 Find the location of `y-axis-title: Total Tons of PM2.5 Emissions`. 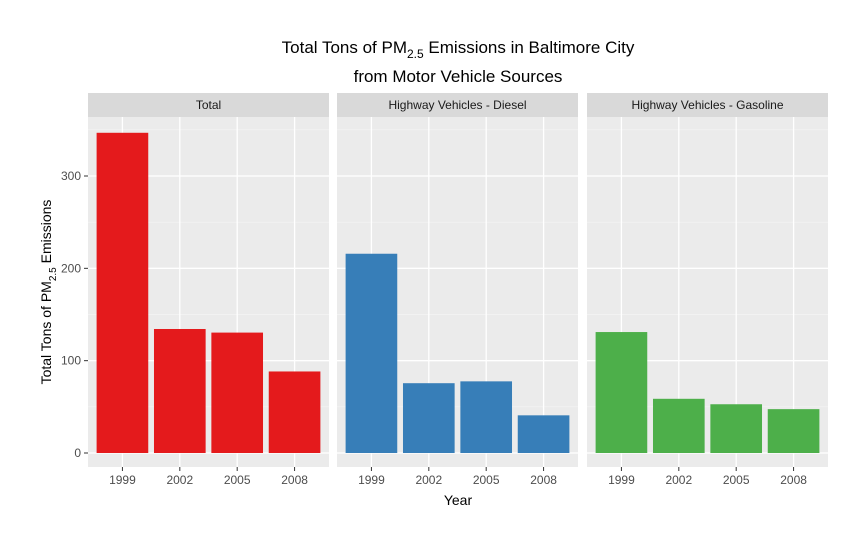

y-axis-title: Total Tons of PM2.5 Emissions is located at coordinates (48, 292).